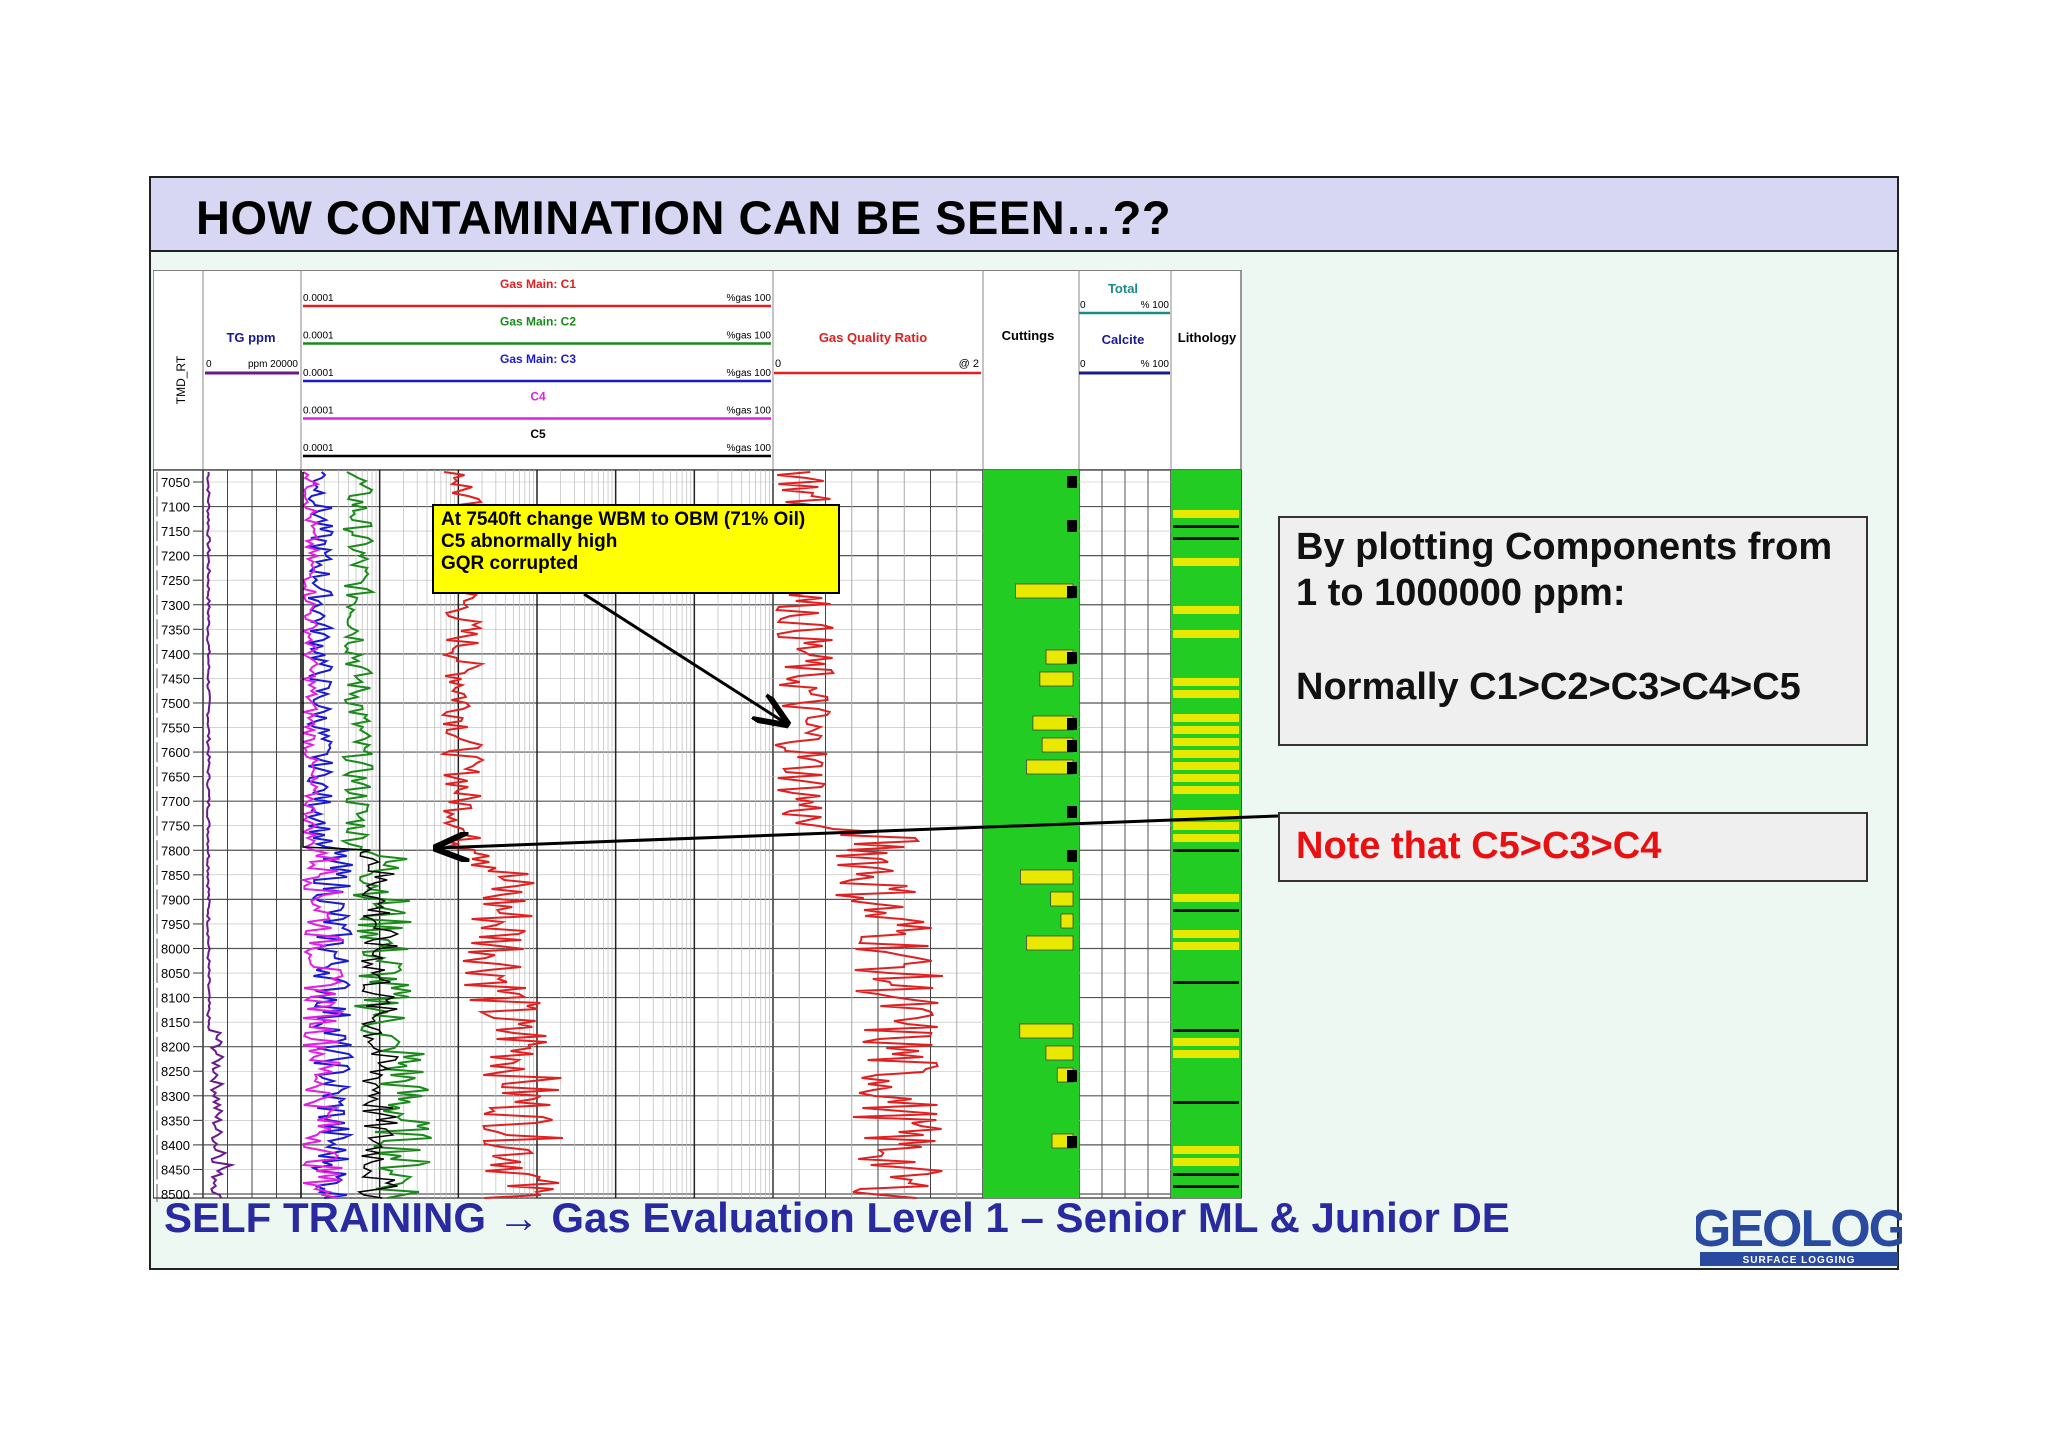  I want to click on slide-title: HOW CONTAMINATION CAN BE SEEN…??, so click(684, 217).